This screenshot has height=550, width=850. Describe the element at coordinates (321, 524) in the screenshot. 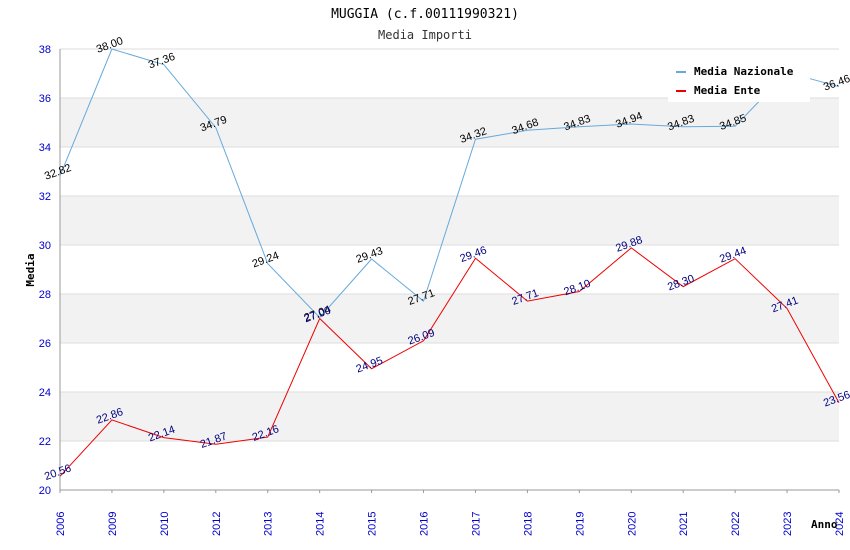

I see `x-tick-label: 2014` at that location.